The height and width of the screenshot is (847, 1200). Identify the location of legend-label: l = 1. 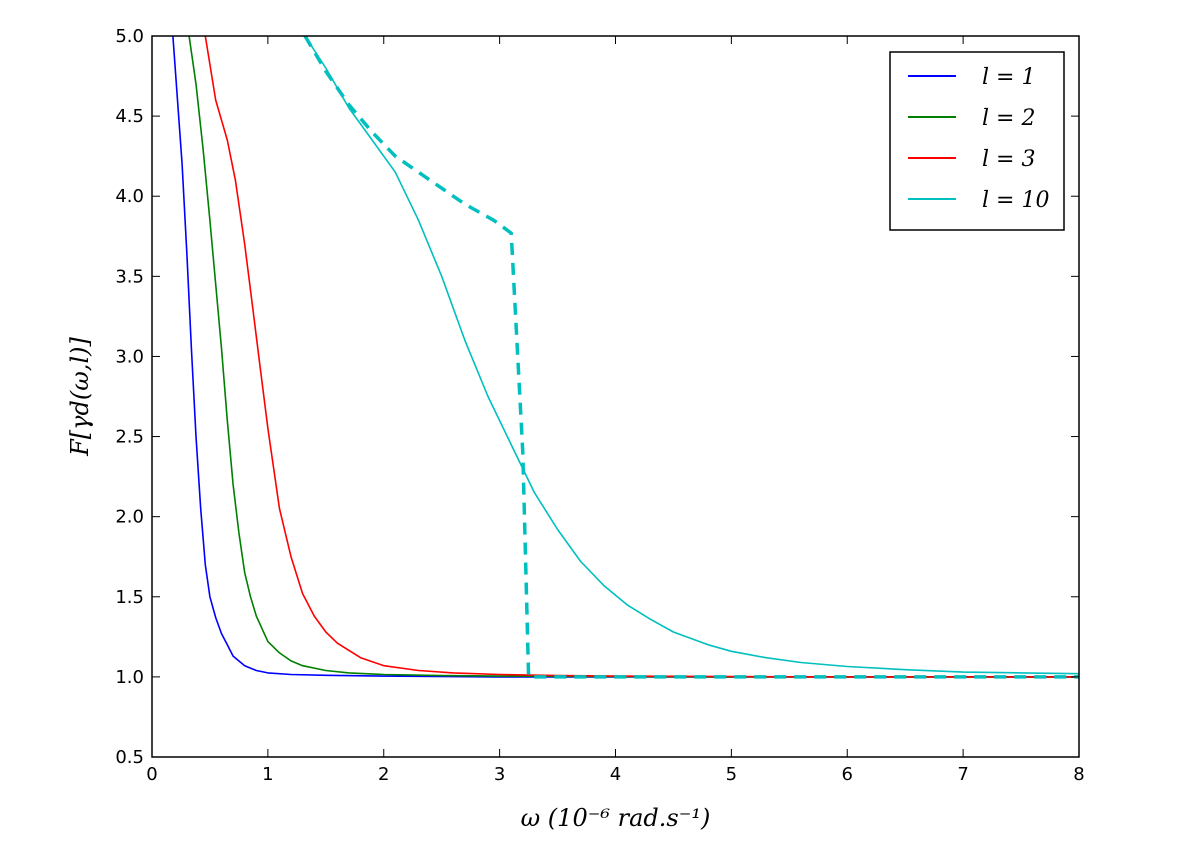
(1008, 77).